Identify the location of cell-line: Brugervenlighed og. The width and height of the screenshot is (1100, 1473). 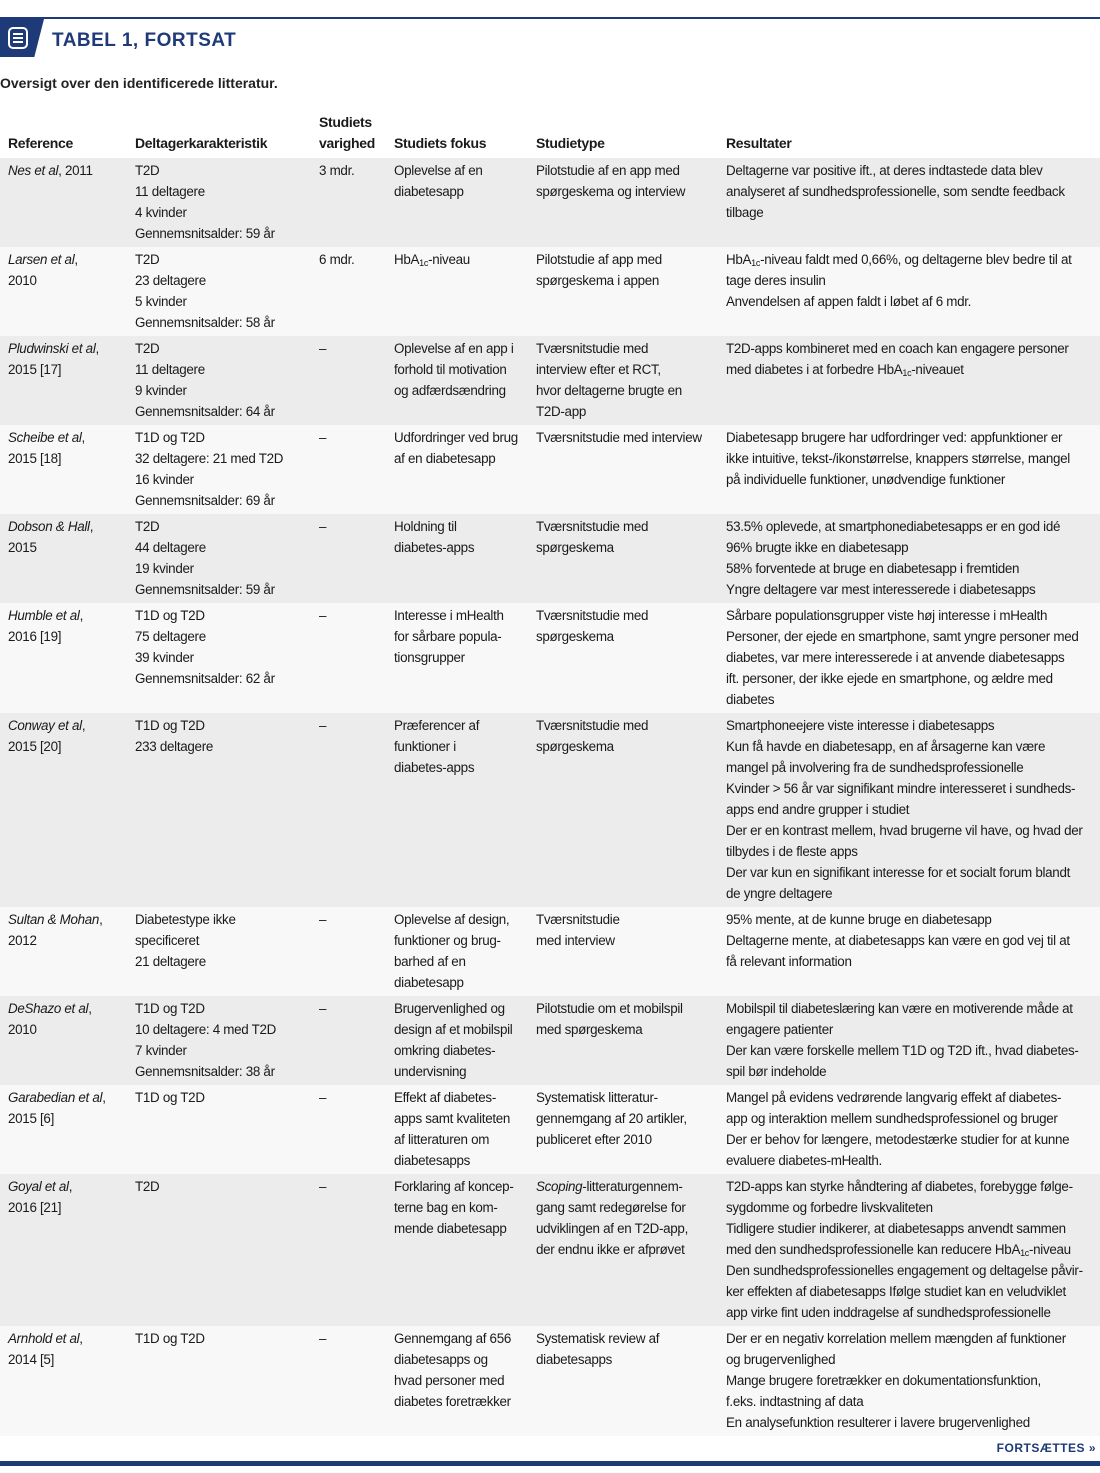
(449, 1008).